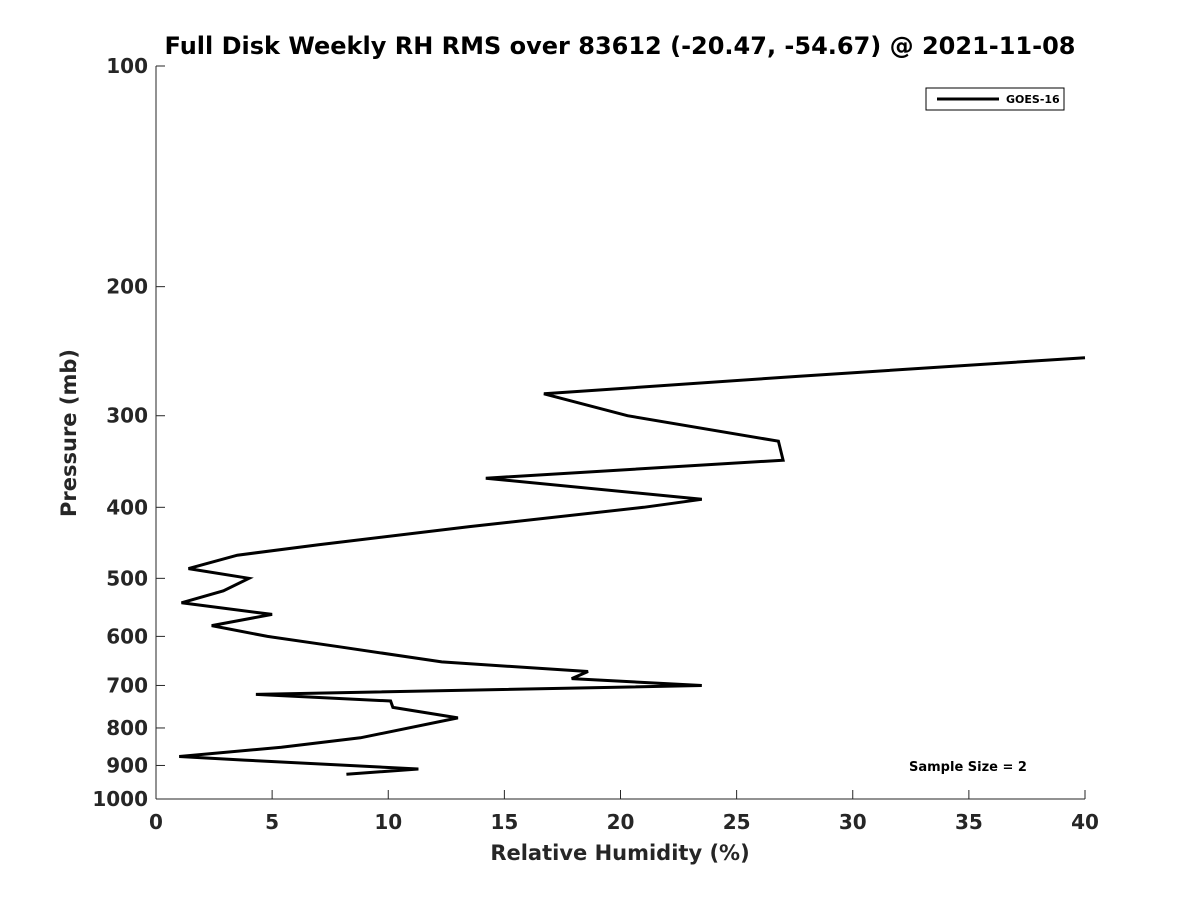  I want to click on legend: GOES-16, so click(995, 99).